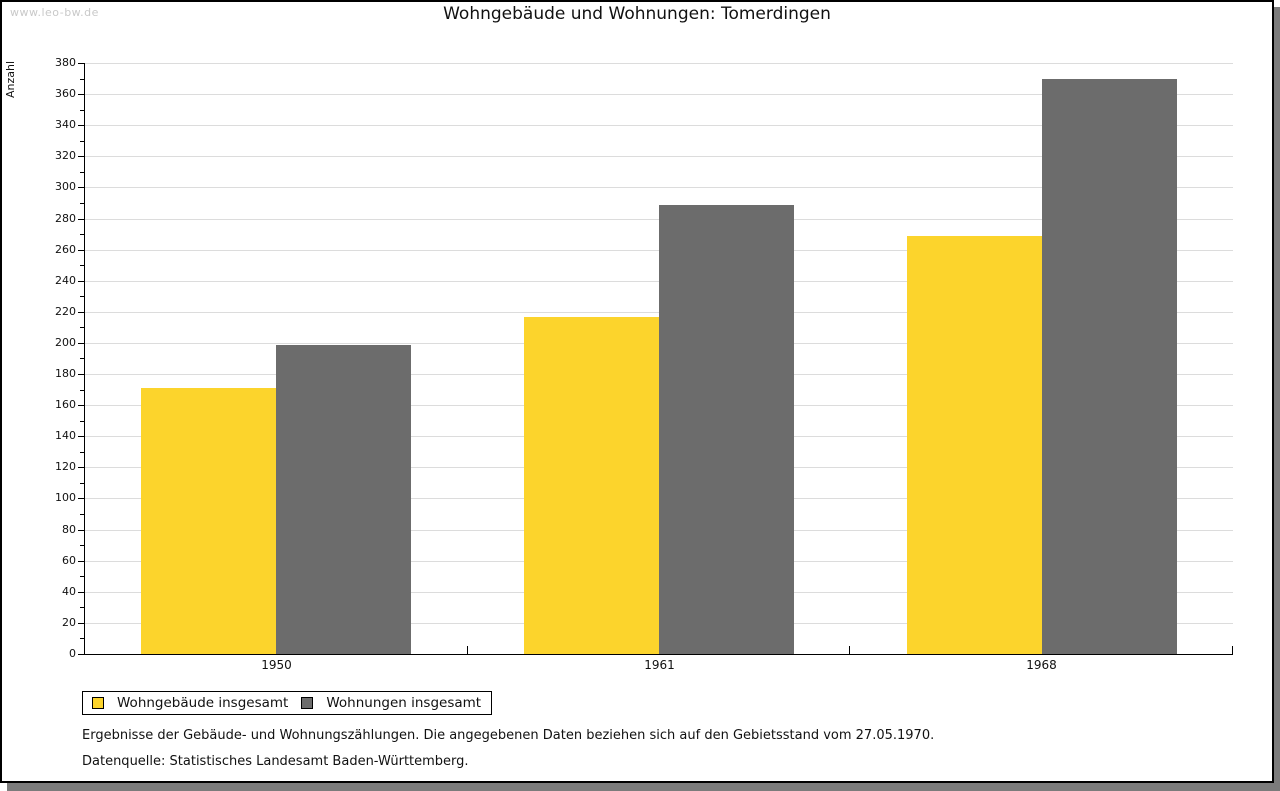  What do you see at coordinates (65, 62) in the screenshot?
I see `y-tick-label-380: 380` at bounding box center [65, 62].